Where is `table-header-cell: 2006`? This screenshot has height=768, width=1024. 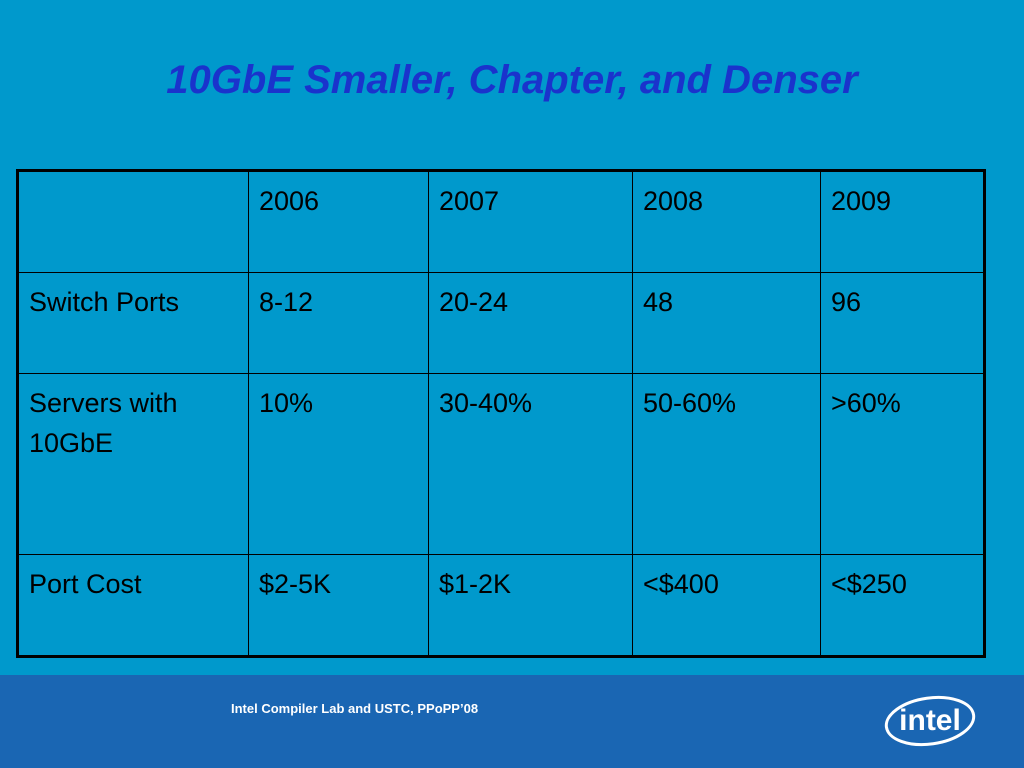 table-header-cell: 2006 is located at coordinates (338, 221).